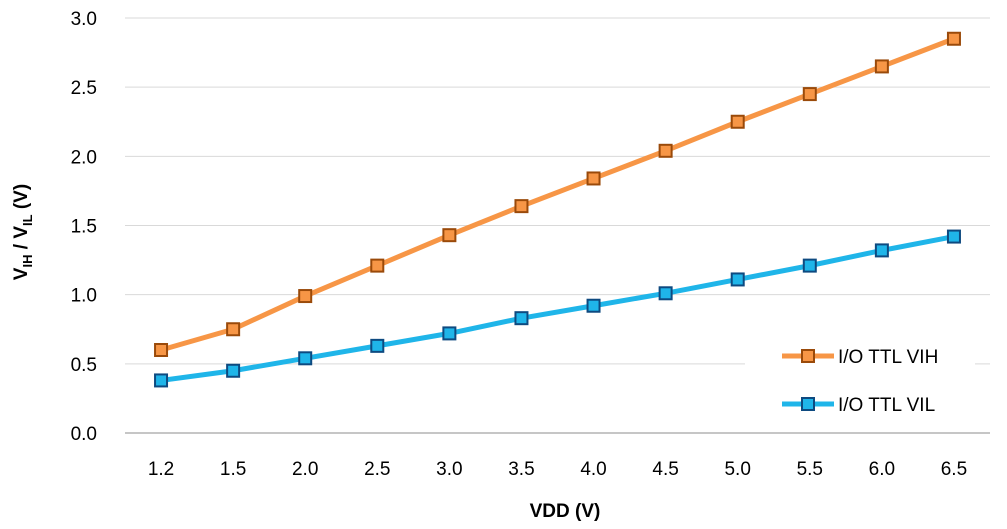 This screenshot has height=529, width=1007. I want to click on y-axis-v1: V, so click(21, 273).